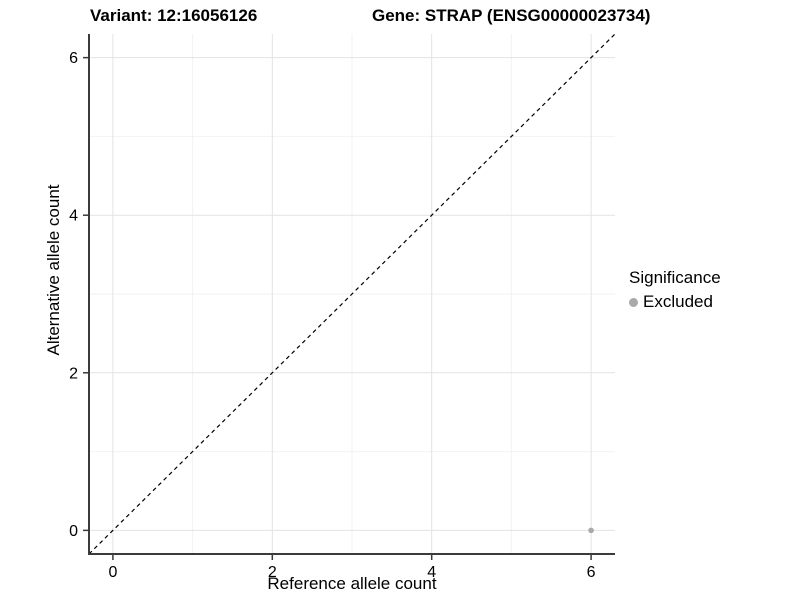  What do you see at coordinates (591, 530) in the screenshot?
I see `data-point` at bounding box center [591, 530].